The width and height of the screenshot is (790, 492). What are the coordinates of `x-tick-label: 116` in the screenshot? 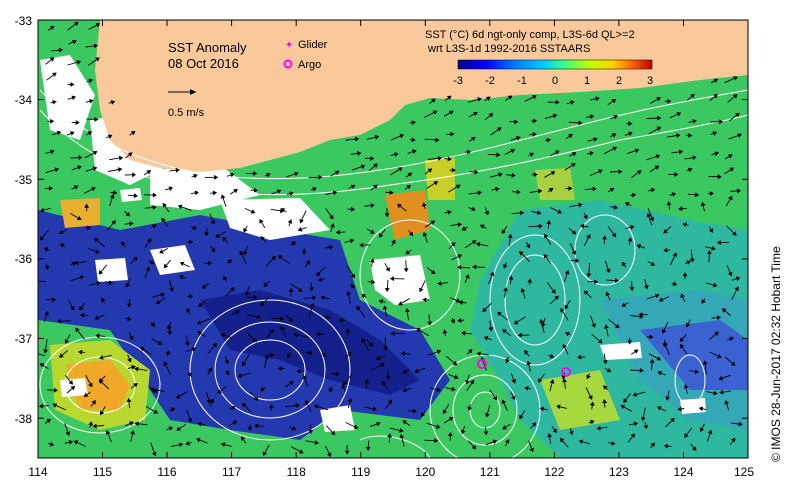 It's located at (166, 472).